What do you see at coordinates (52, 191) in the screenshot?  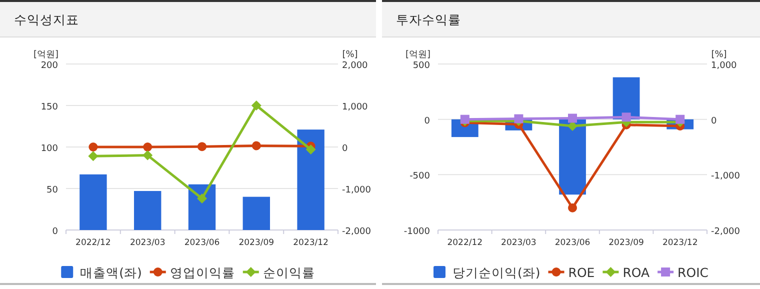 I see `y-tick-label: 50` at bounding box center [52, 191].